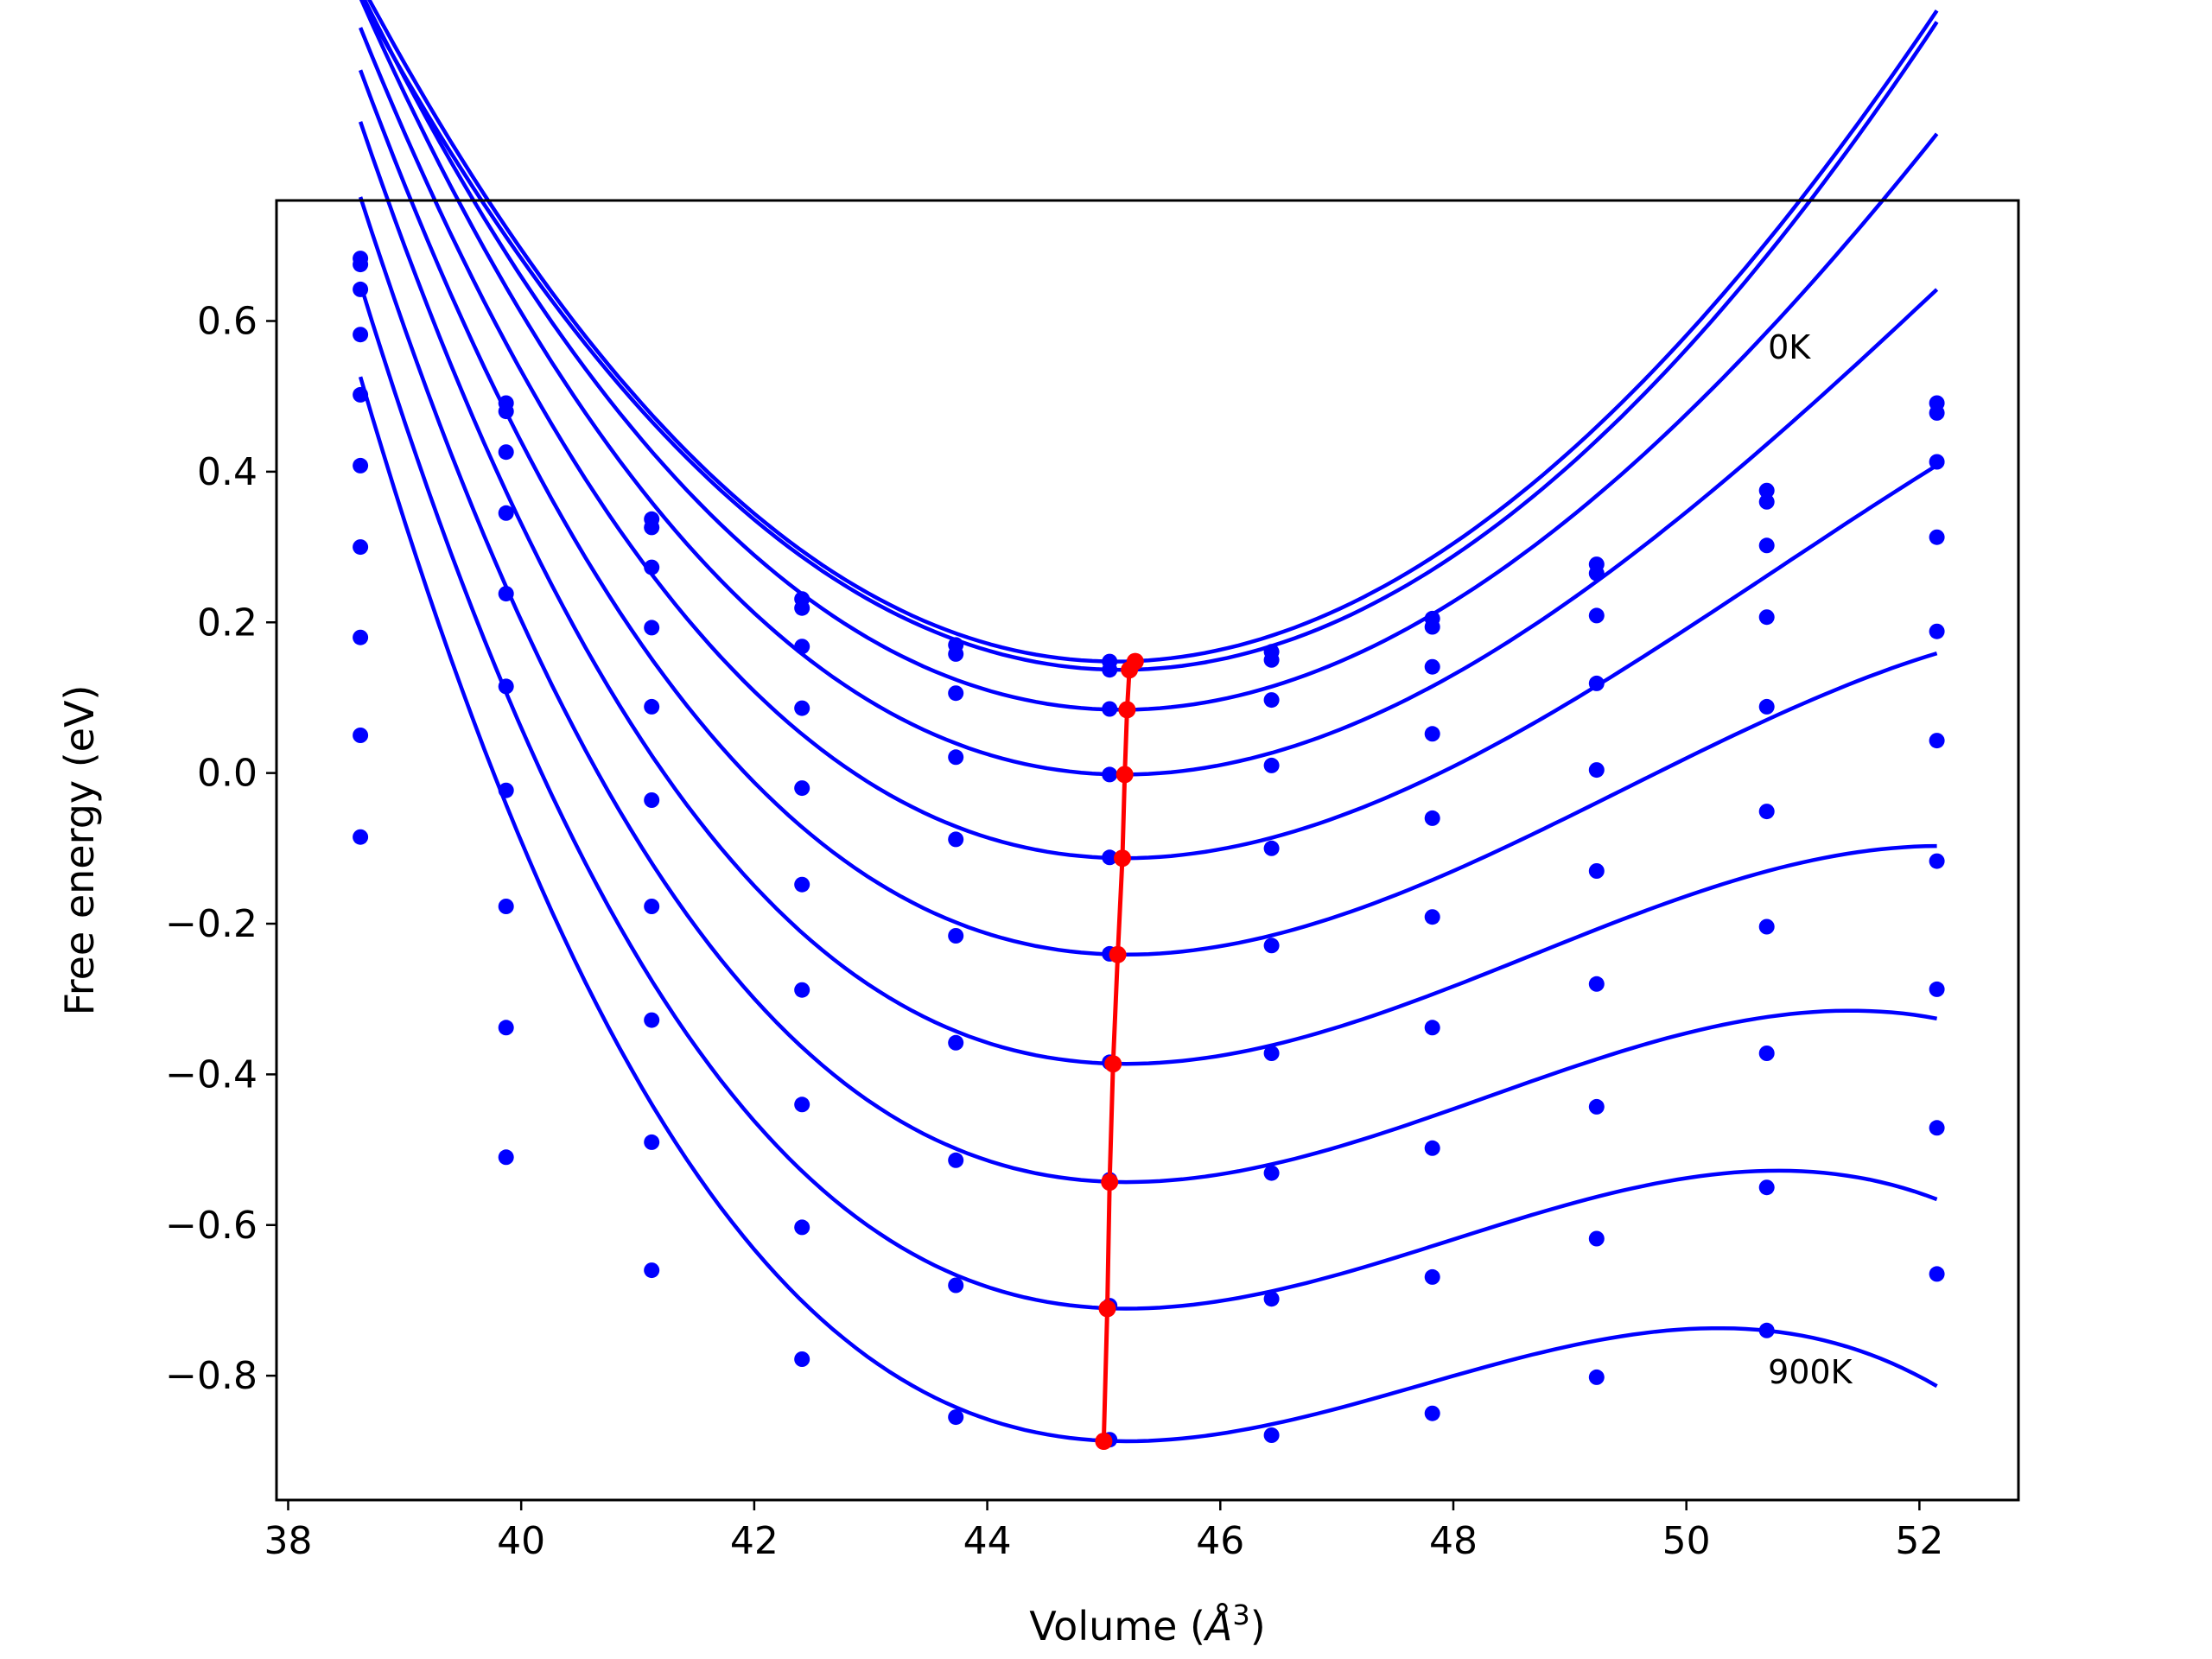 The width and height of the screenshot is (2212, 1659). Describe the element at coordinates (1686, 1541) in the screenshot. I see `x-tick-label: 50` at that location.